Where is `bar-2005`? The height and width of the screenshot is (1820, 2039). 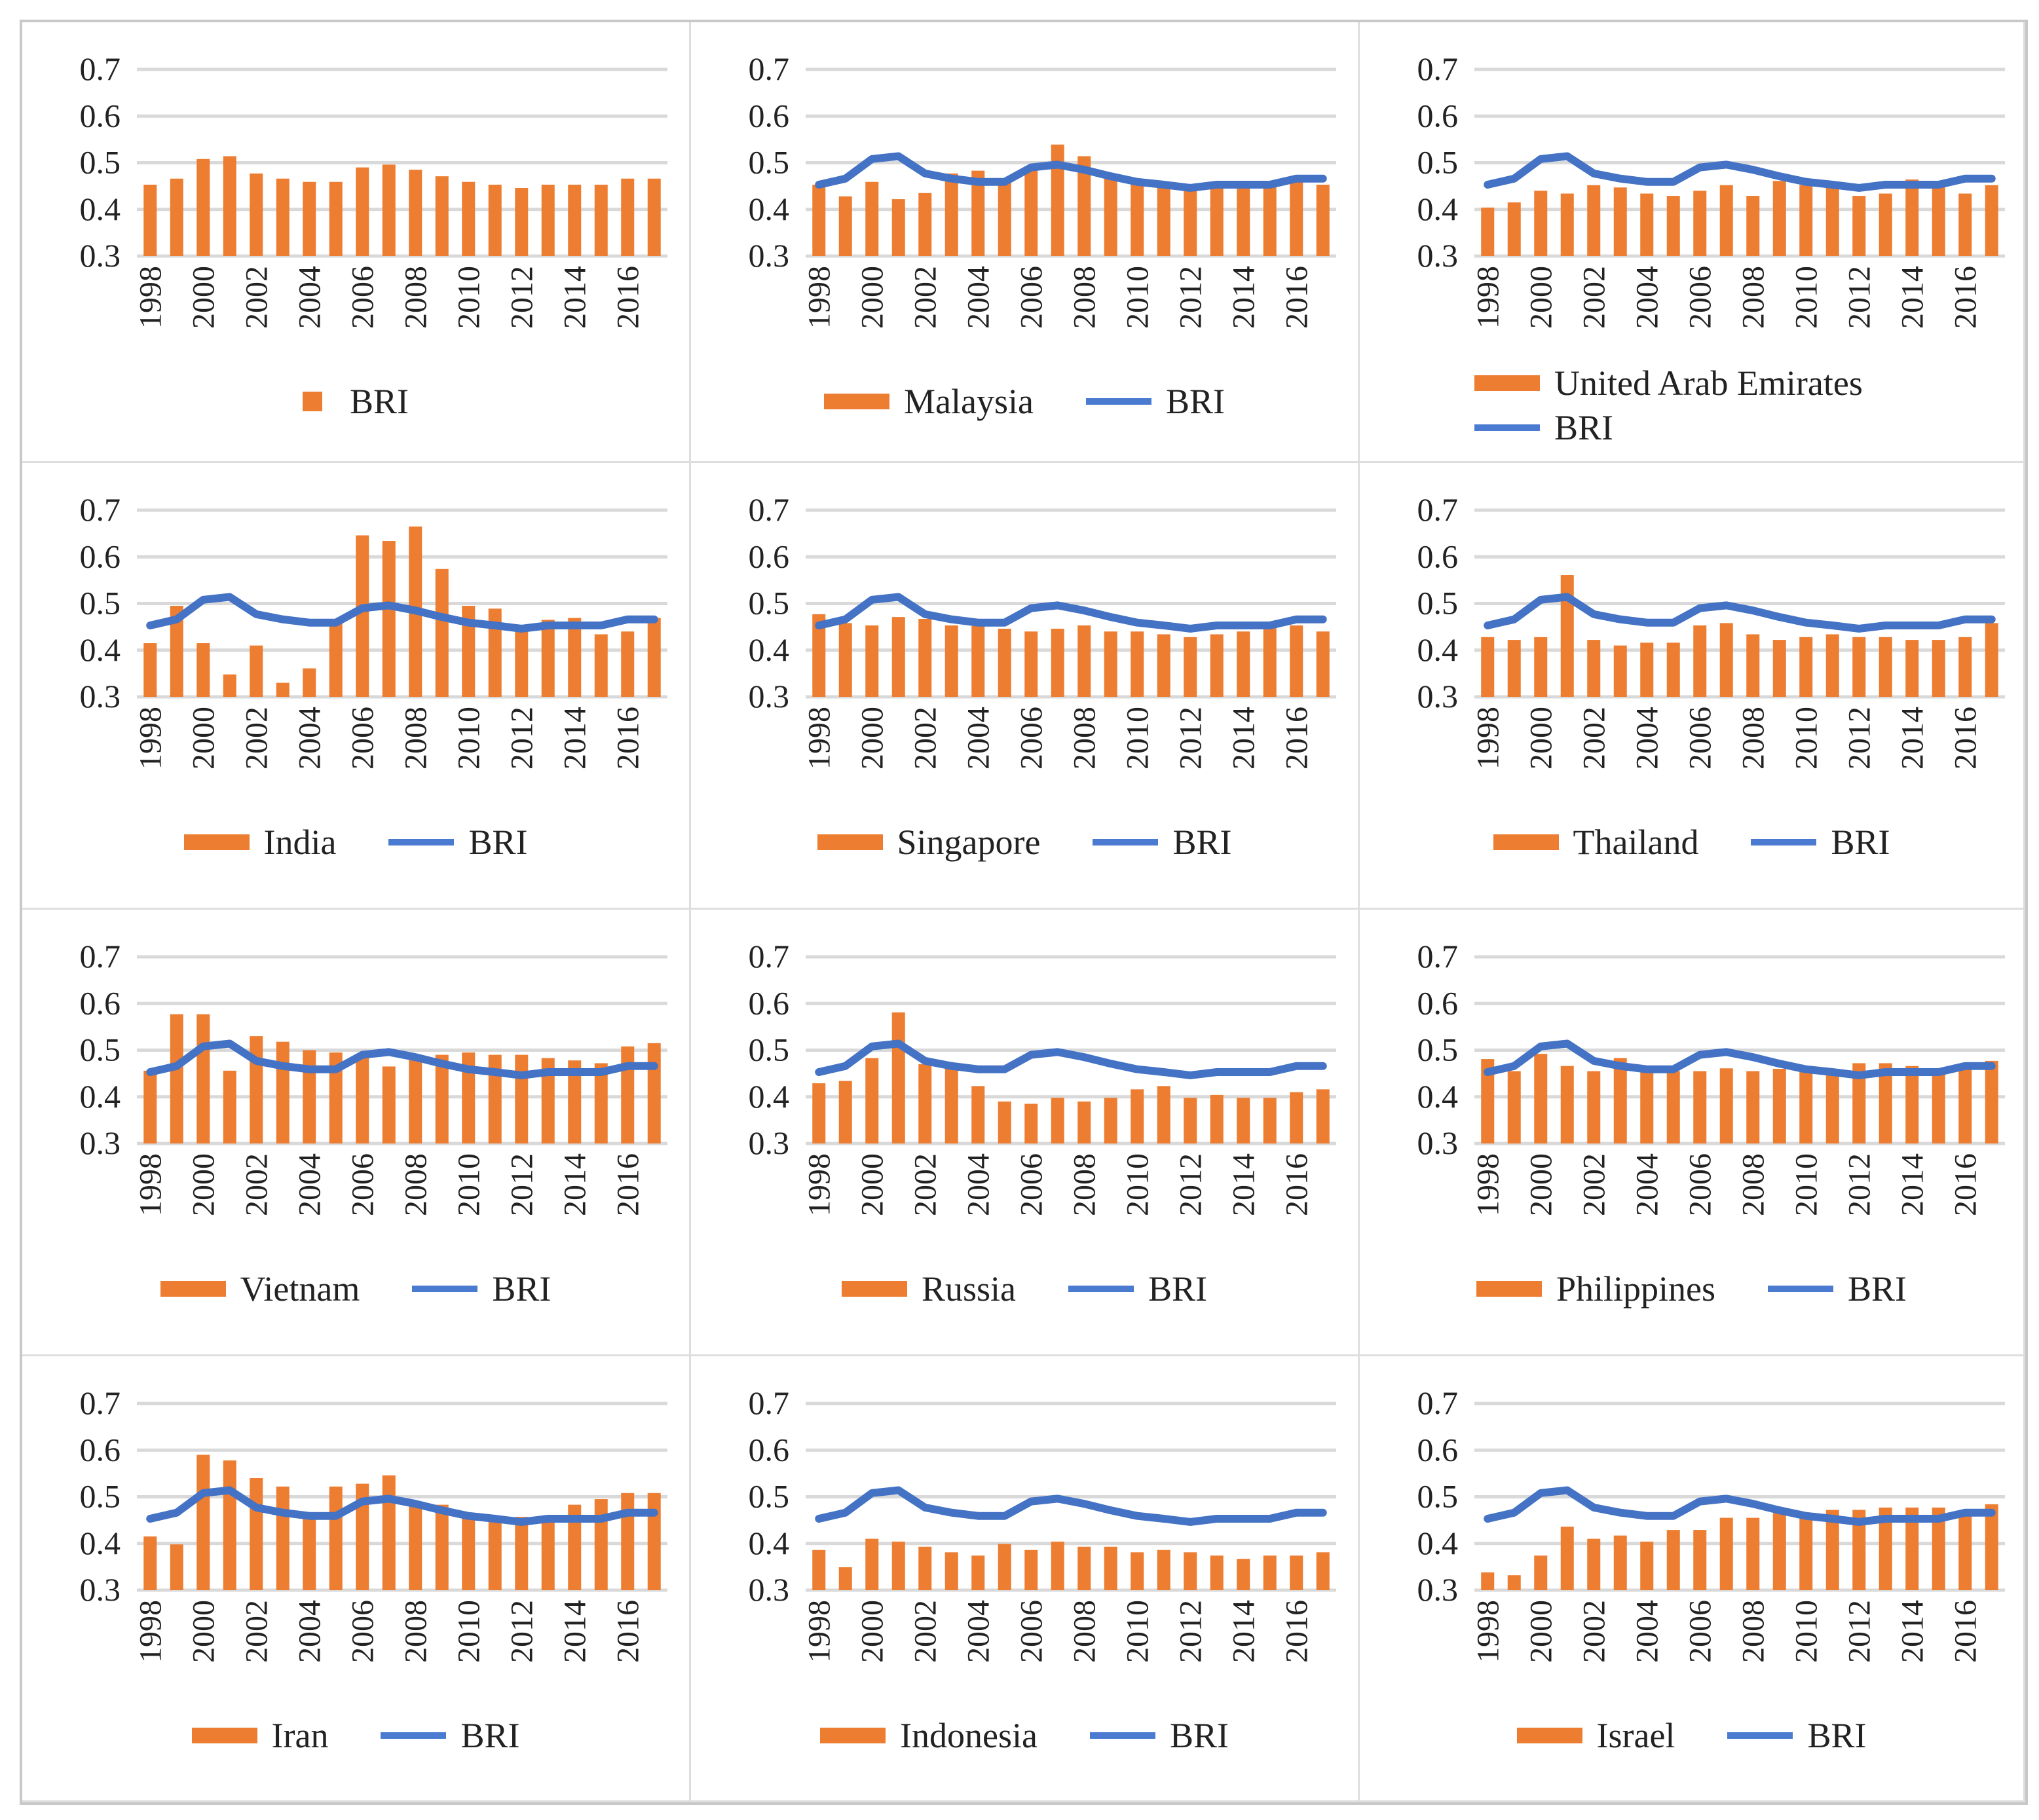 bar-2005 is located at coordinates (1673, 1107).